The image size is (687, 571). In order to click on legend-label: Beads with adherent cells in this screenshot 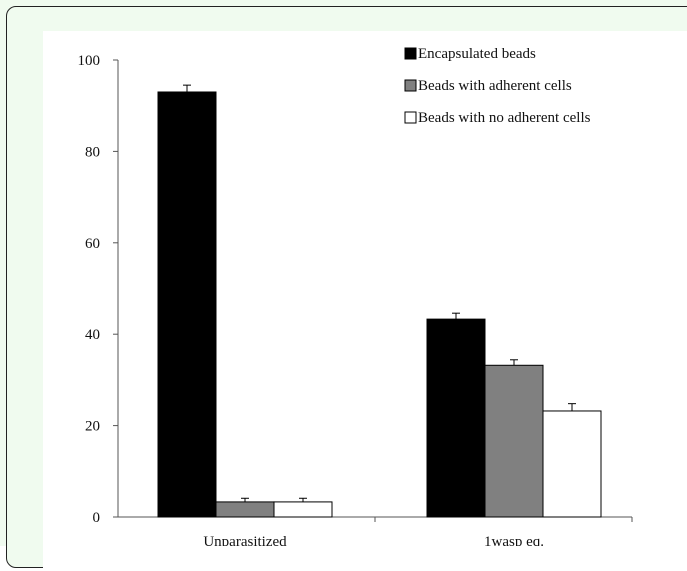, I will do `click(495, 86)`.